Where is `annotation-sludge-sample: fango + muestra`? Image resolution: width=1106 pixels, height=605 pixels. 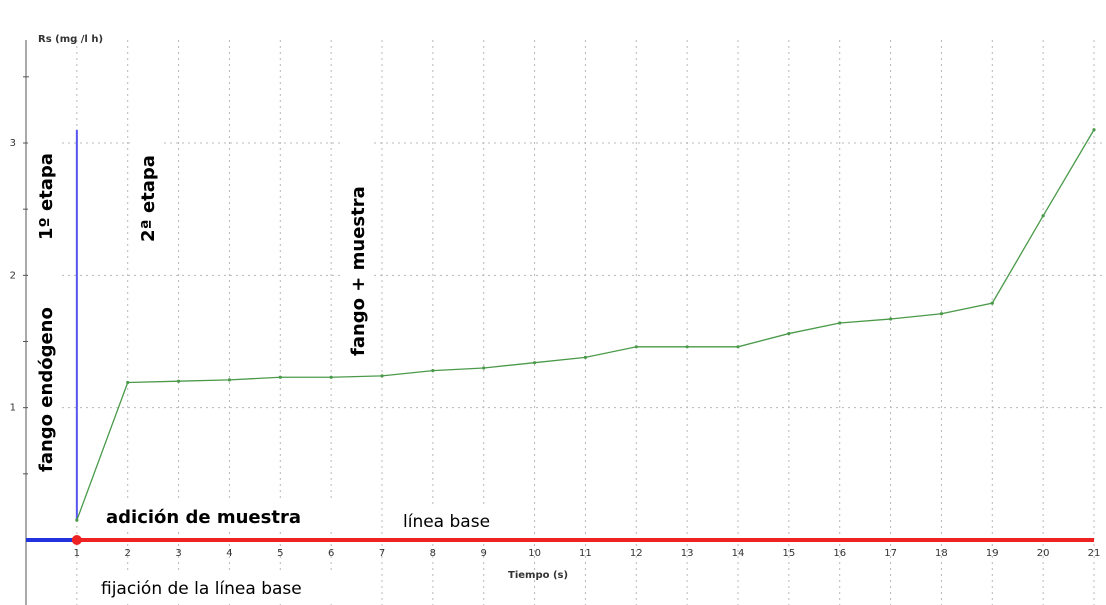
annotation-sludge-sample: fango + muestra is located at coordinates (357, 244).